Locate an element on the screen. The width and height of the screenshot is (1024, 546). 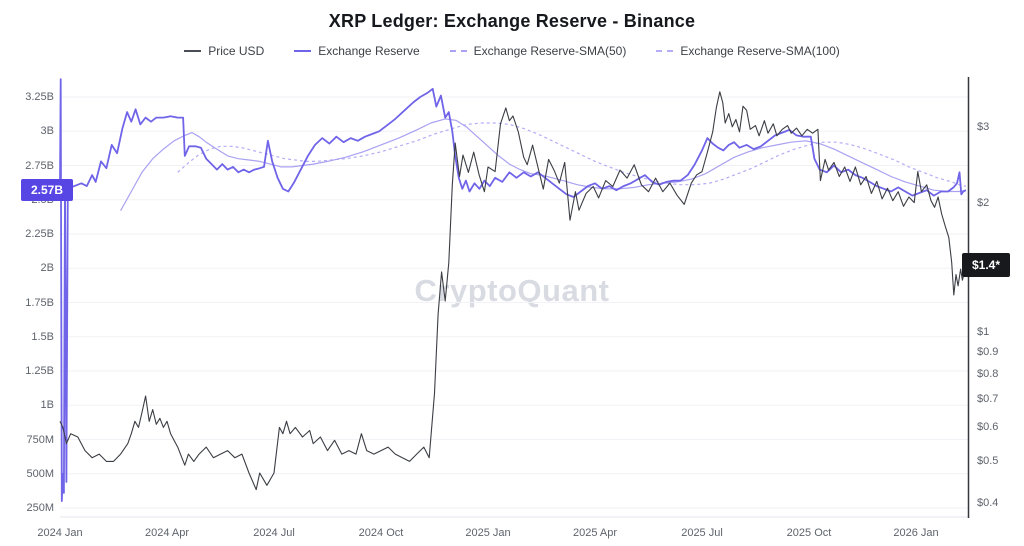
series-exchange-reserve-sma50 is located at coordinates (543, 164).